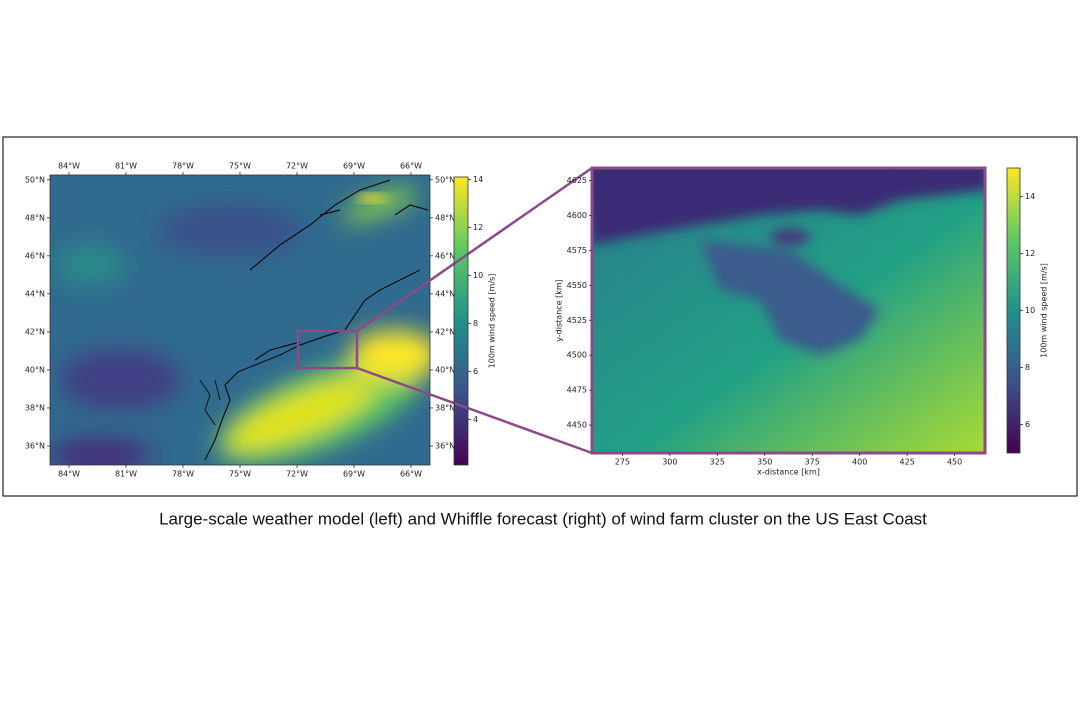  What do you see at coordinates (764, 462) in the screenshot?
I see `x-tick-label: 350` at bounding box center [764, 462].